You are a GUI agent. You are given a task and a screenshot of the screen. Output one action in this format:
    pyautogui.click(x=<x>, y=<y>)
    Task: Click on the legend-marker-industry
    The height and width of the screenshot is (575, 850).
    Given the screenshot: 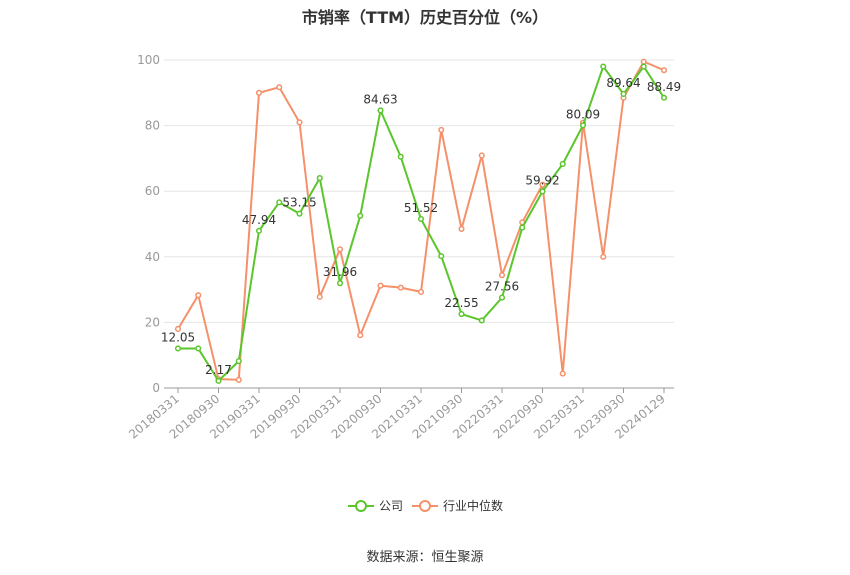 What is the action you would take?
    pyautogui.click(x=425, y=506)
    